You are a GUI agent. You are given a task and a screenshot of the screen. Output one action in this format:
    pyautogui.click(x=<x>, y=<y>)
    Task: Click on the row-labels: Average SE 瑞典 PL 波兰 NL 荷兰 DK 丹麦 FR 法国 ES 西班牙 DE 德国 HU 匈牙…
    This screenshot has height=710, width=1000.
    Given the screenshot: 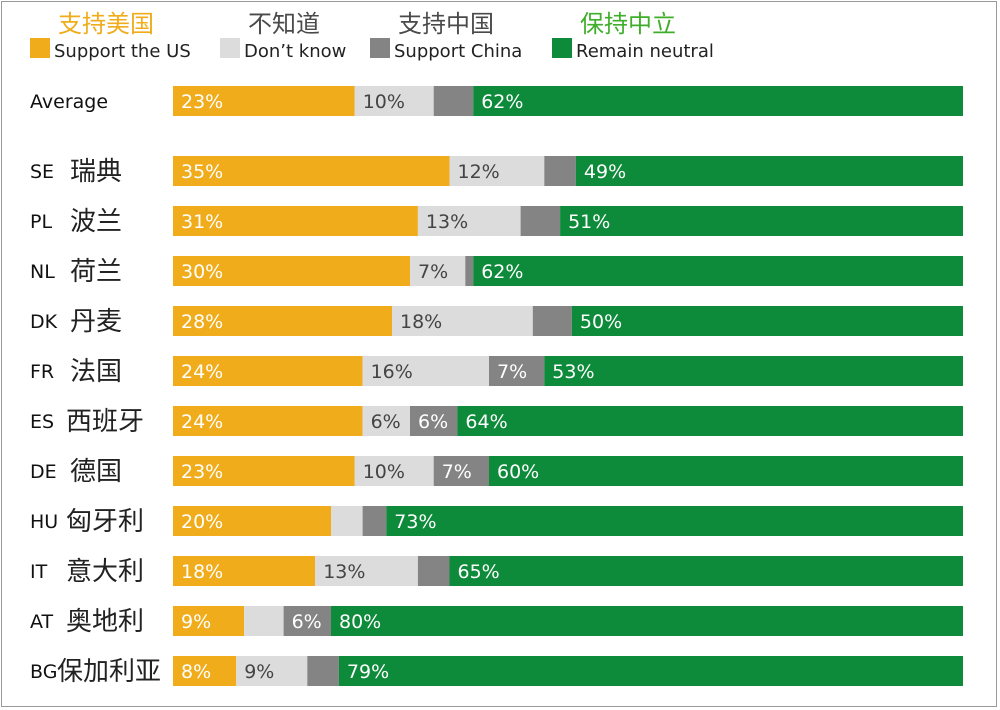 What is the action you would take?
    pyautogui.click(x=95, y=389)
    